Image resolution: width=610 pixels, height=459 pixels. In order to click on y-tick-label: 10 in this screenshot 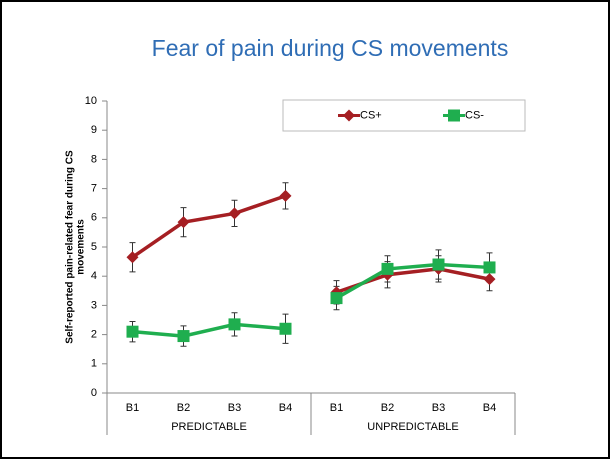, I will do `click(91, 101)`.